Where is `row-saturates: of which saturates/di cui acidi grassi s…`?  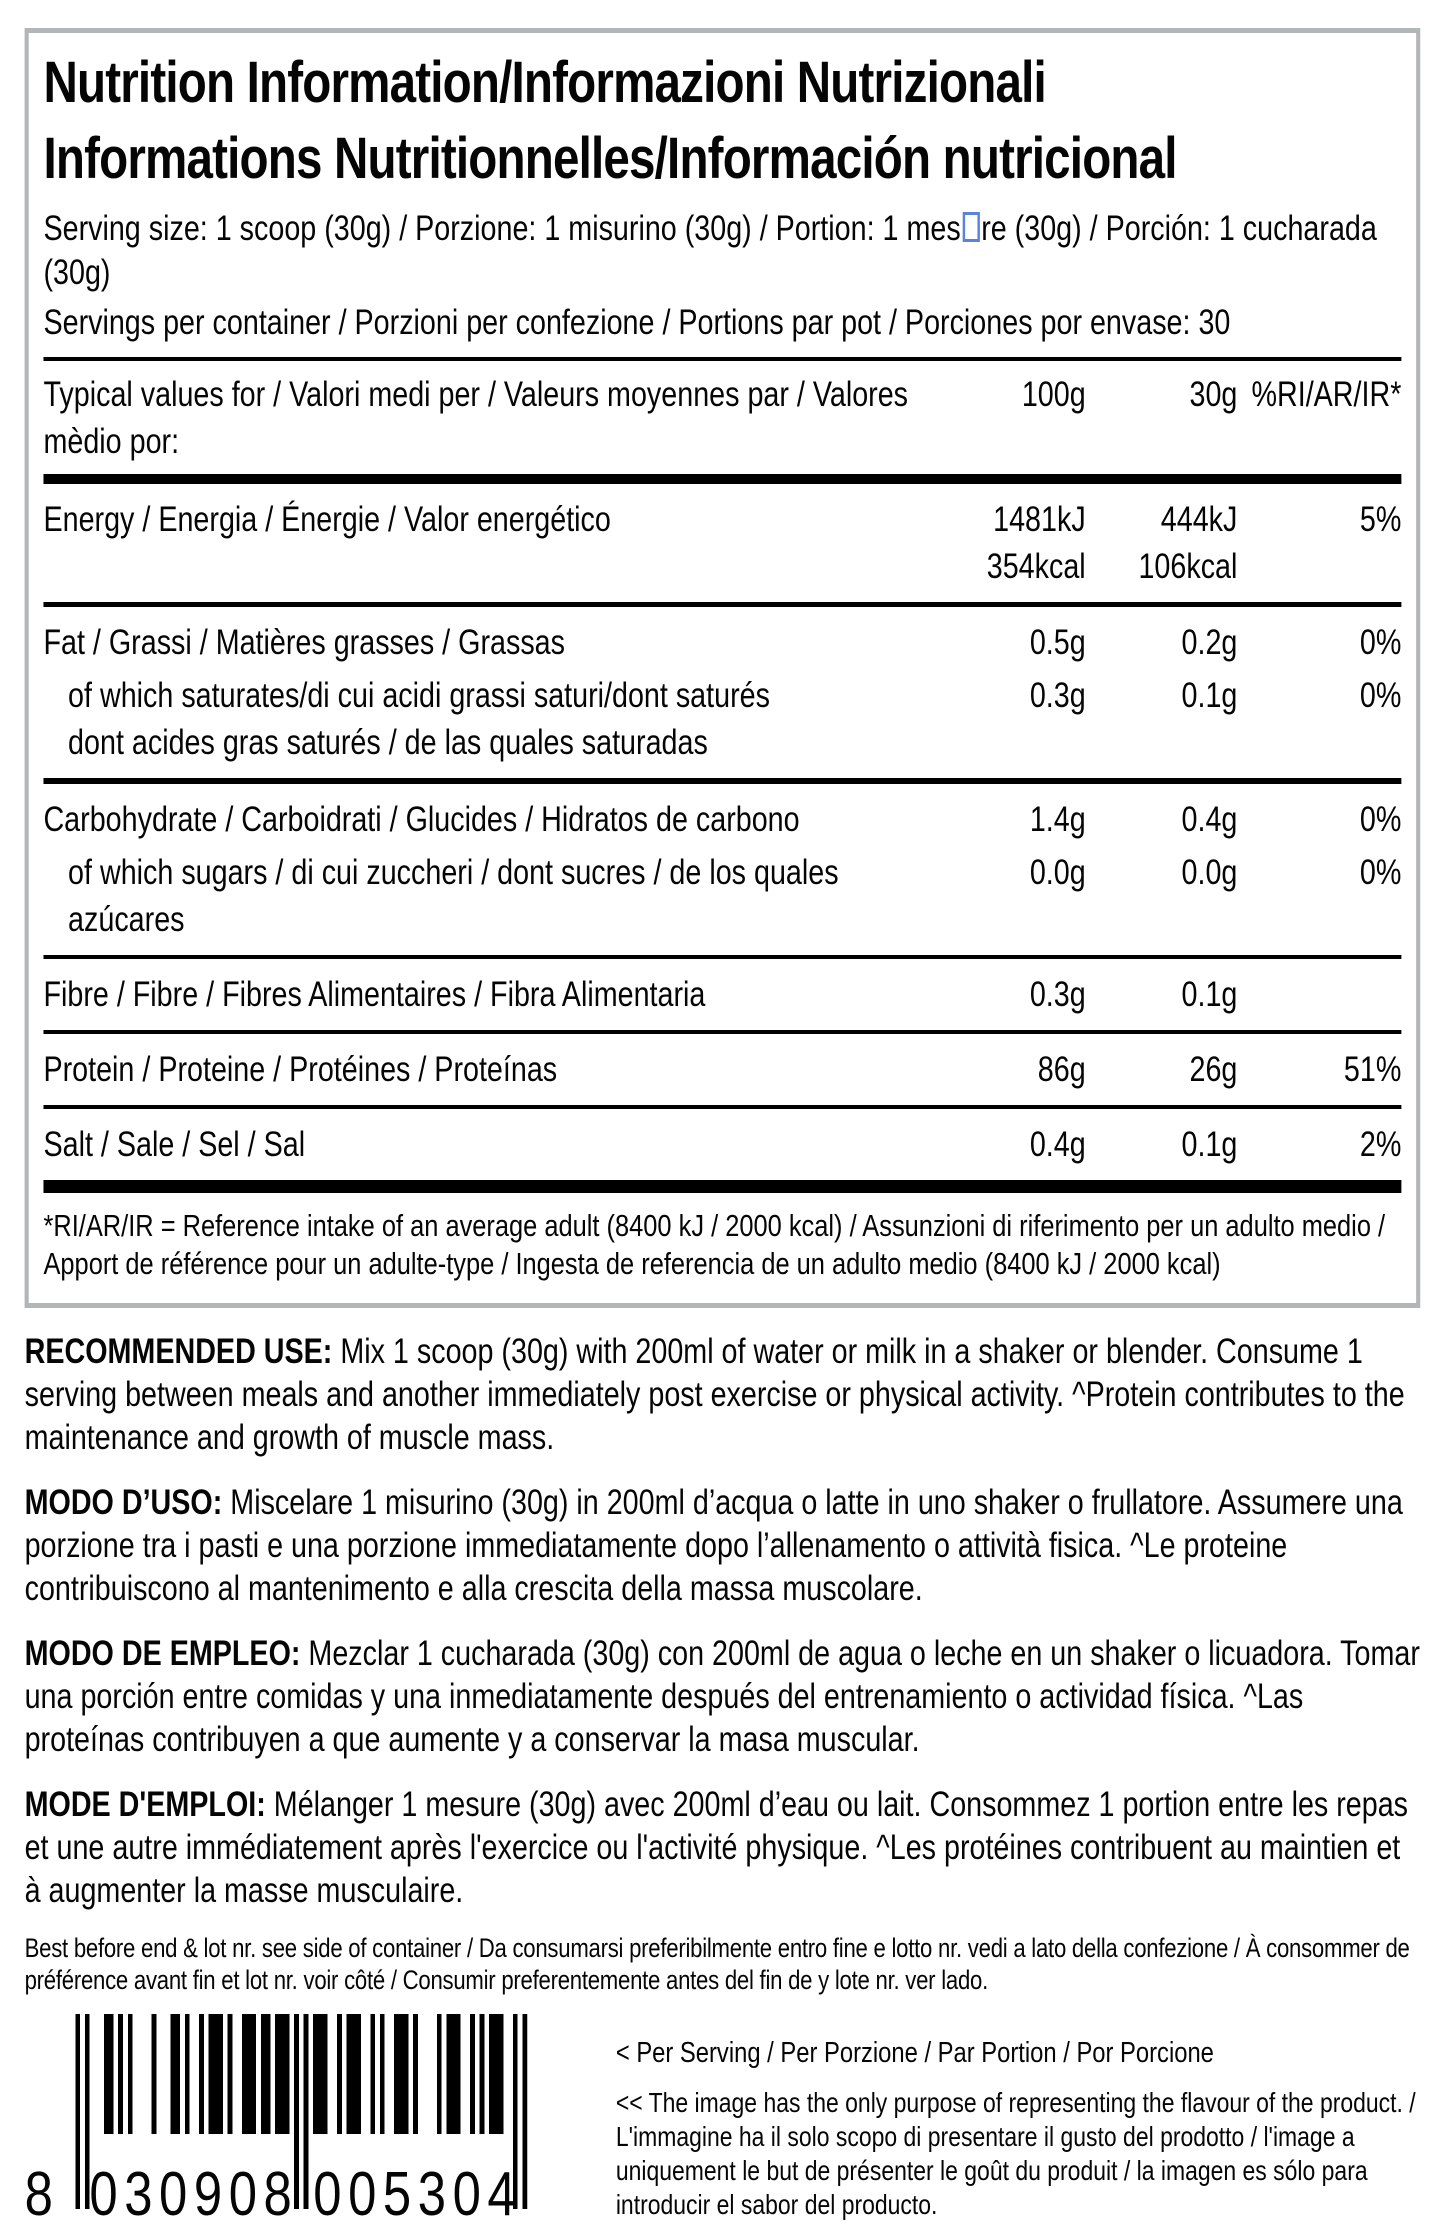
row-saturates: of which saturates/di cui acidi grassi s… is located at coordinates (722, 722).